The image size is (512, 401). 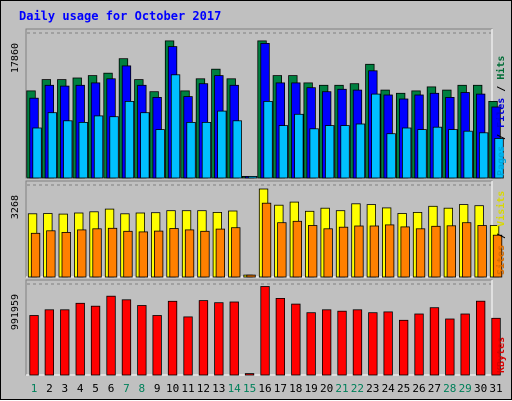 I want to click on x-tick-label: 8, so click(x=141, y=388).